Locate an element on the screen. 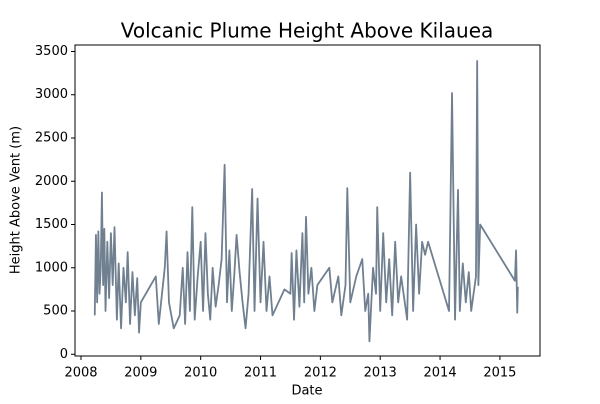 The image size is (600, 404). y-tick-label: 3000 is located at coordinates (51, 94).